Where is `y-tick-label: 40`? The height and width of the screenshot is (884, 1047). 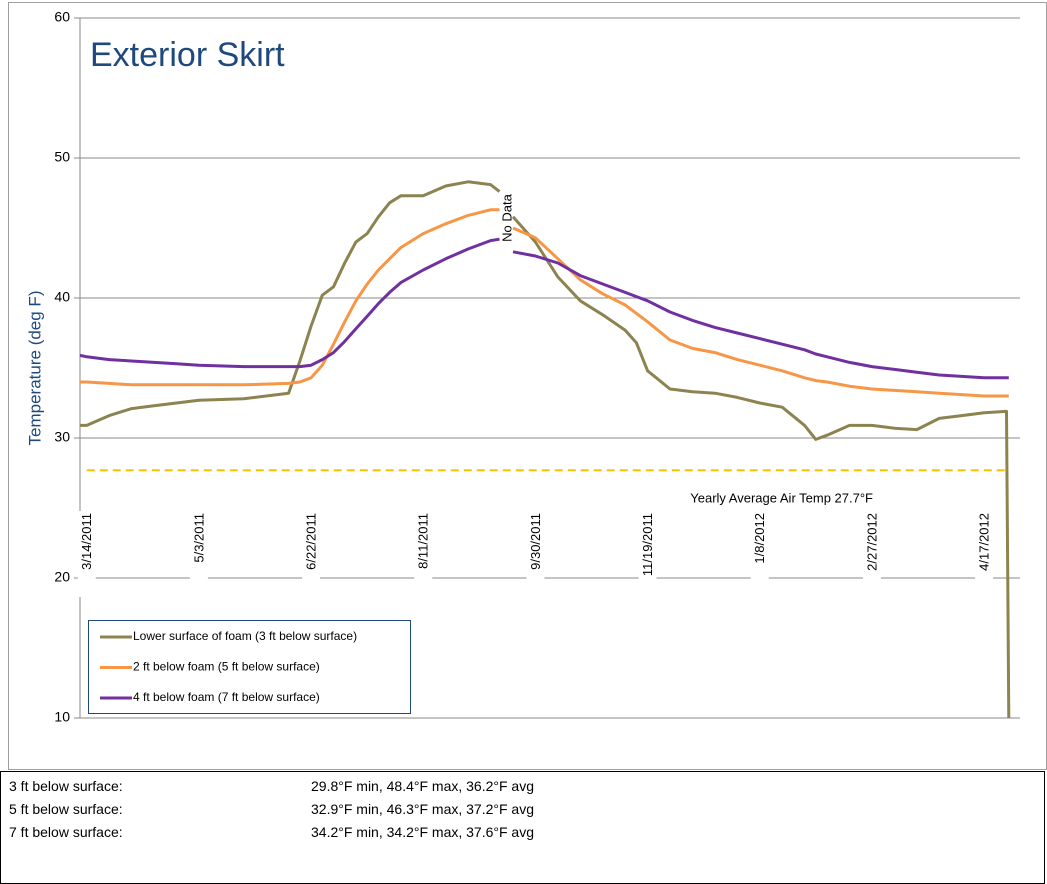 y-tick-label: 40 is located at coordinates (62, 297).